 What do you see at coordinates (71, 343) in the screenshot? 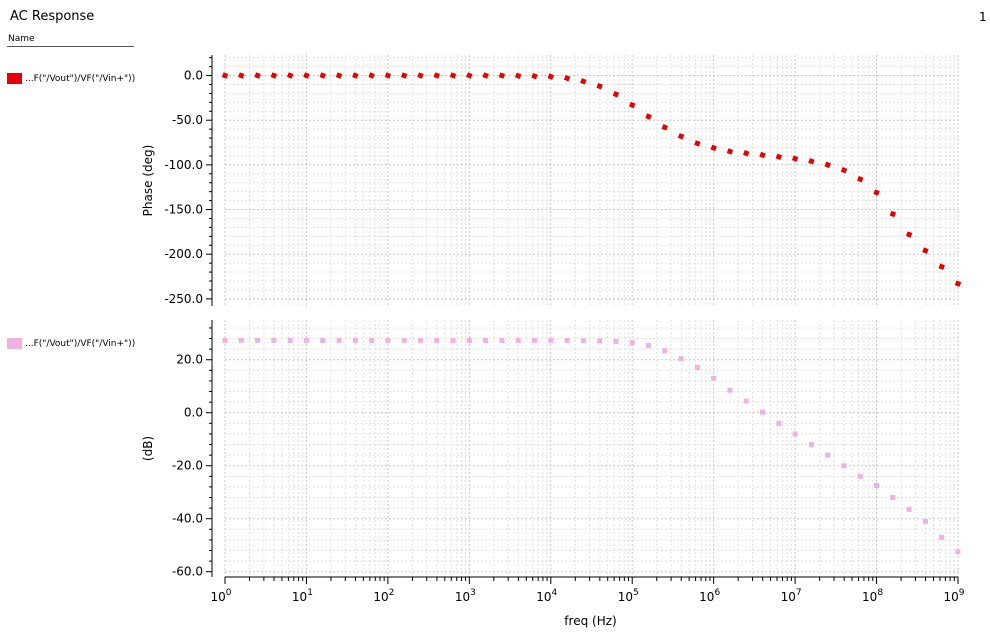
I see `legend-entry-magnitude: ...F("/Vout")/VF("/Vin+"))` at bounding box center [71, 343].